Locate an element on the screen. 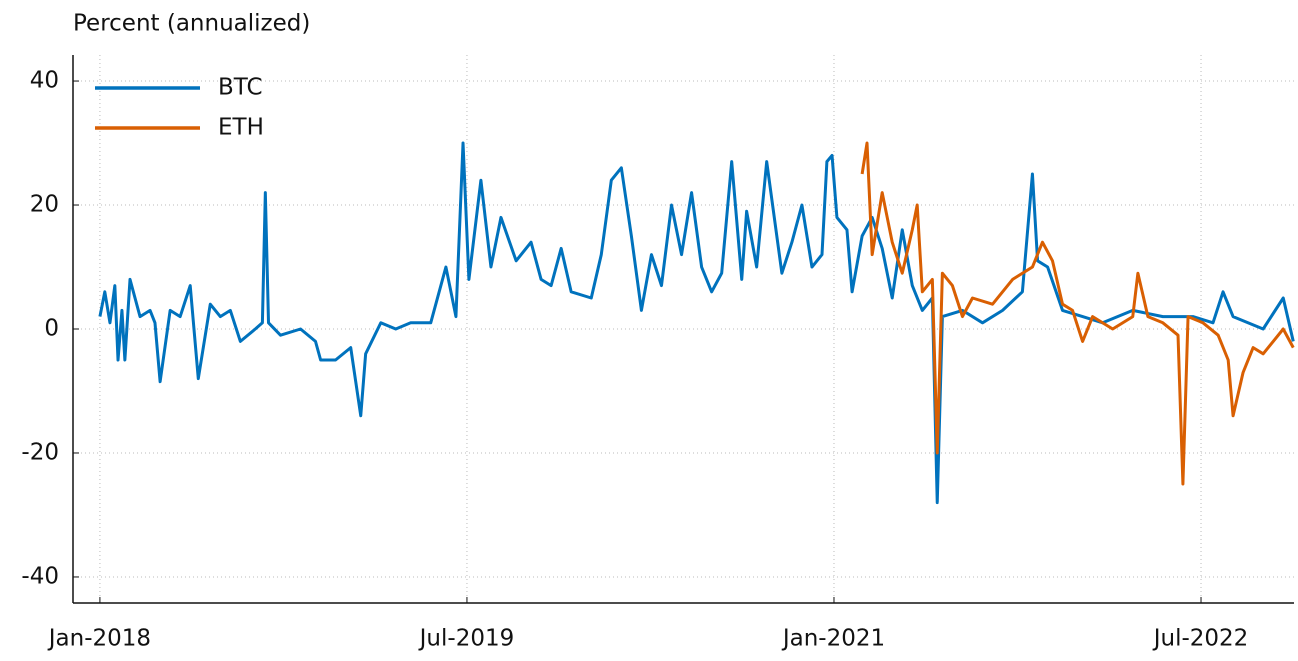 This screenshot has height=661, width=1298. x-tick-label: Jan-2018 is located at coordinates (99, 639).